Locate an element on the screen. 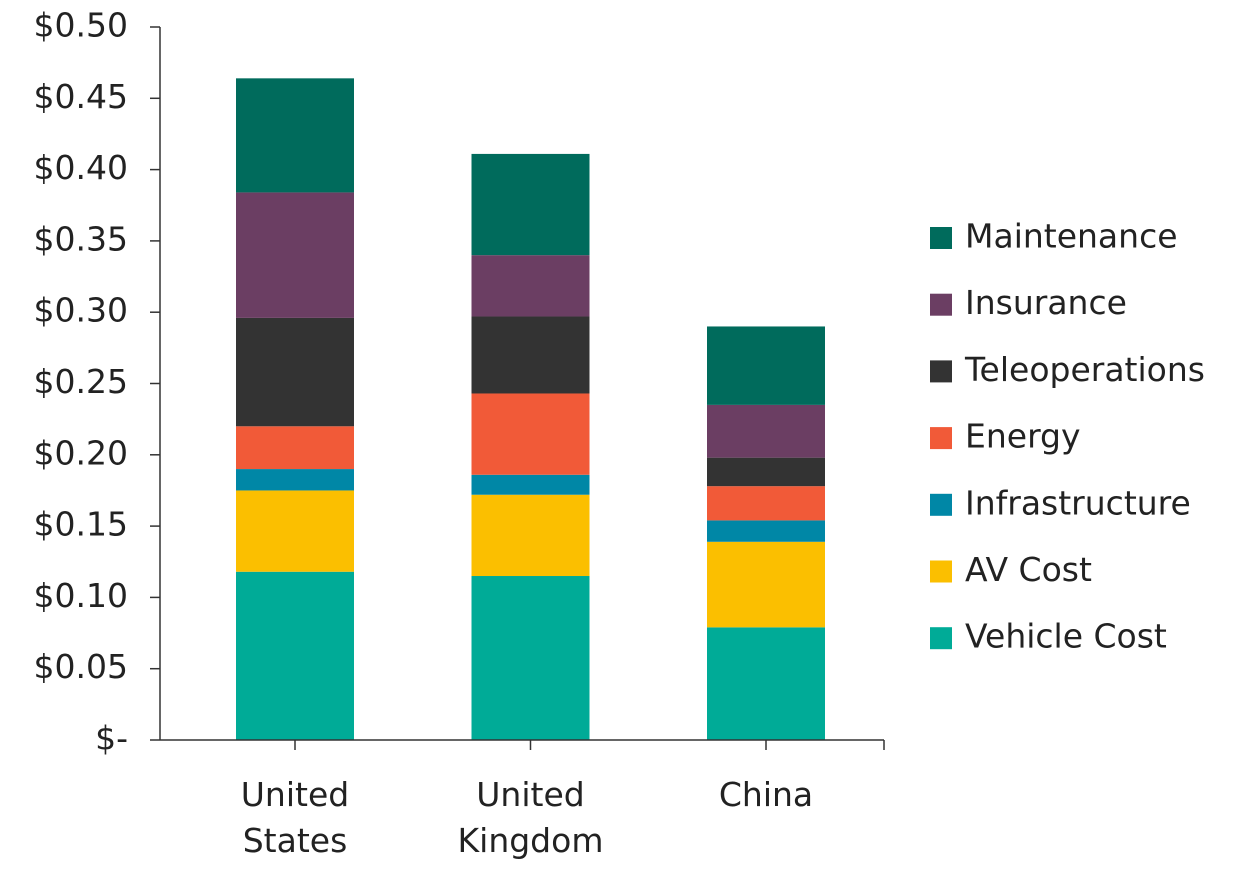 This screenshot has height=870, width=1252. y-tick-label: $0.40 is located at coordinates (81, 167).